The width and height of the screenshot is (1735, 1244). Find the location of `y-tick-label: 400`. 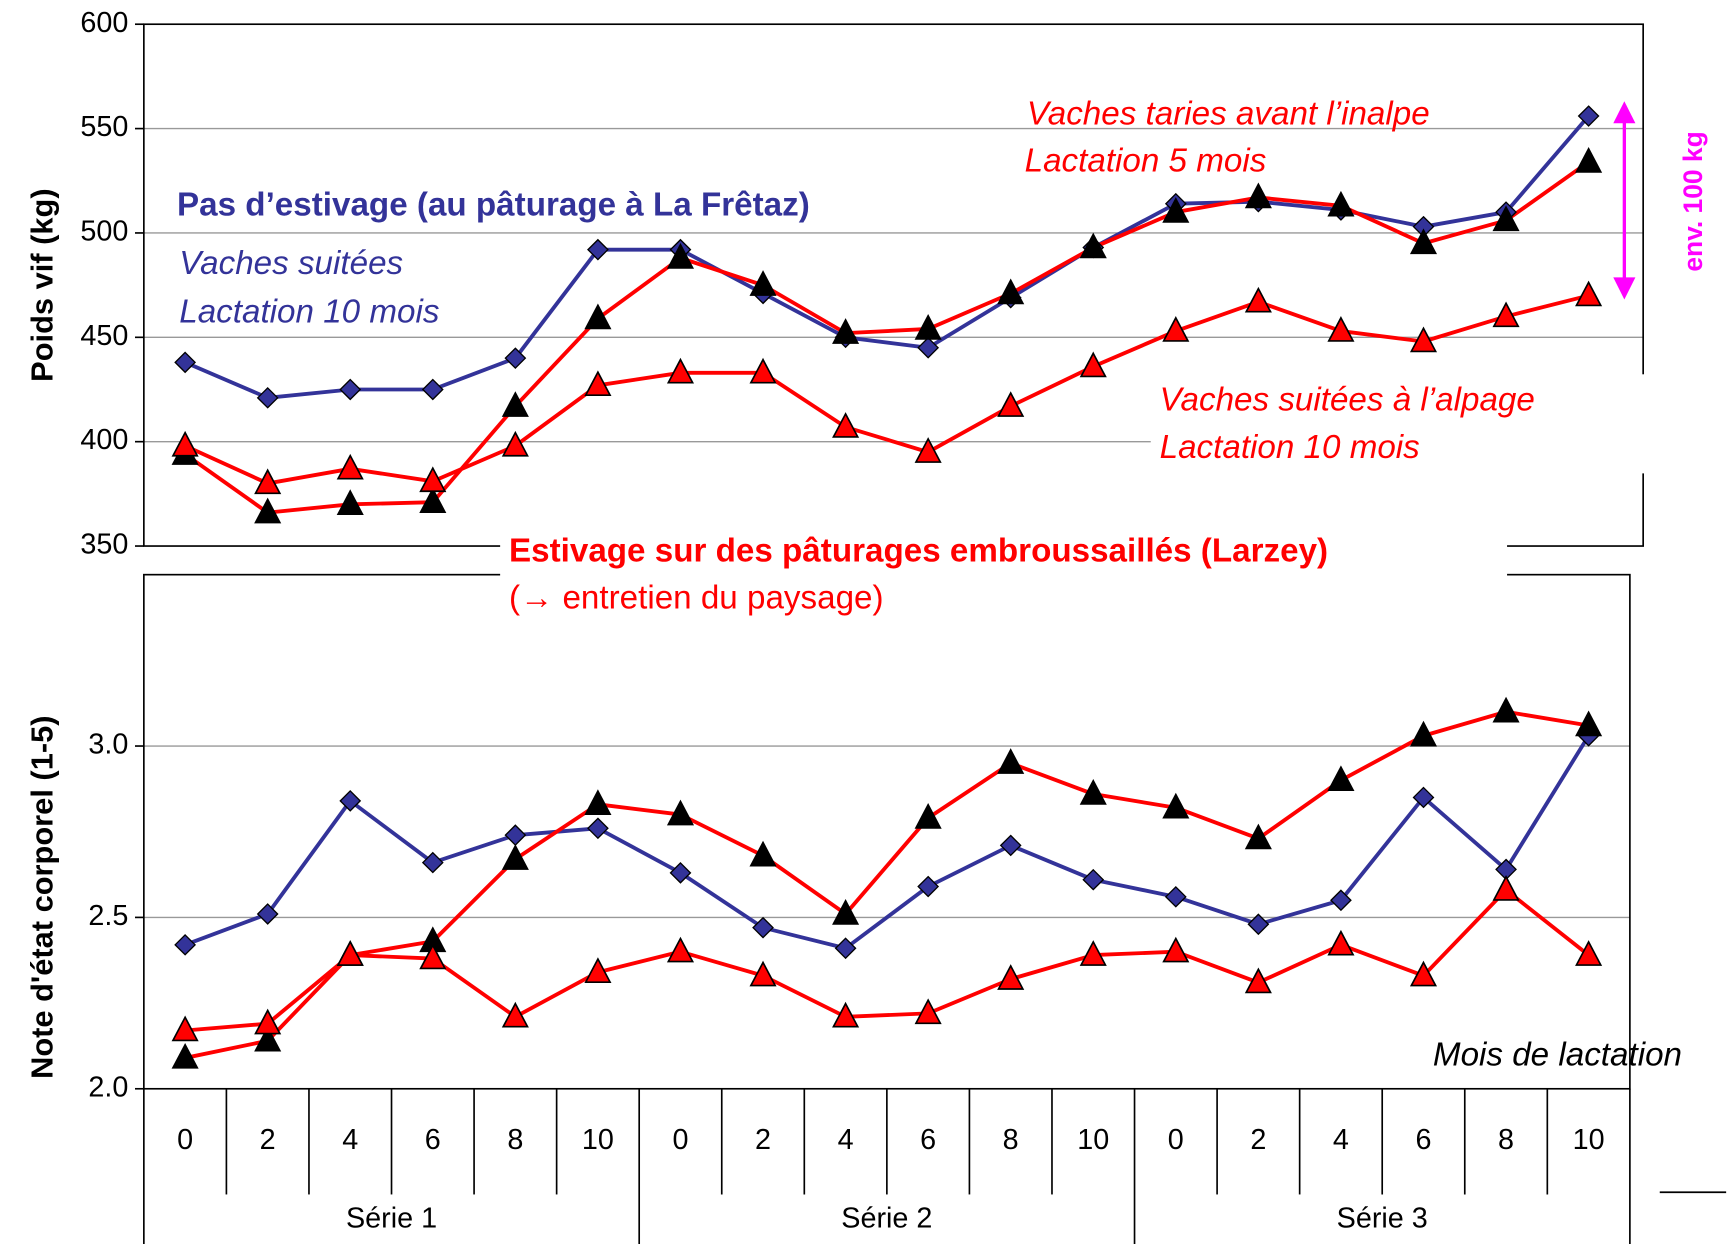

y-tick-label: 400 is located at coordinates (104, 440).